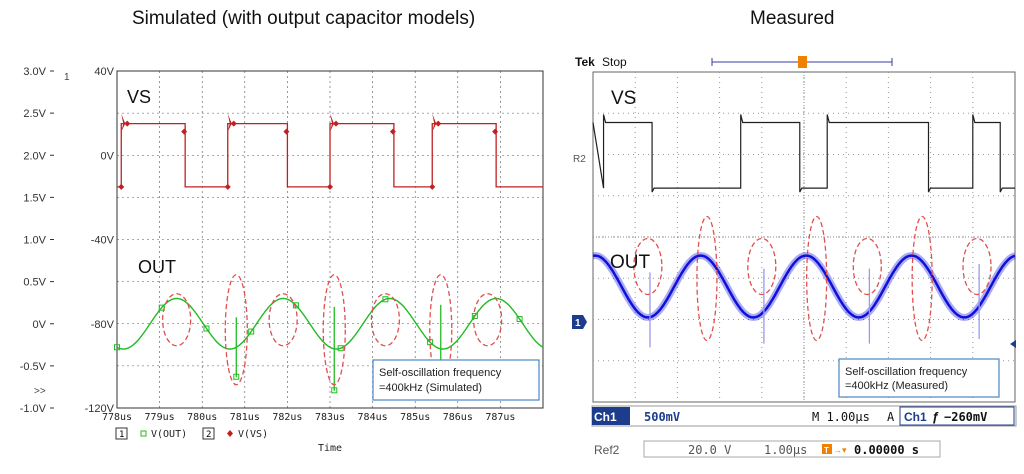 This screenshot has width=1024, height=474. I want to click on legend-2-marker, so click(230, 433).